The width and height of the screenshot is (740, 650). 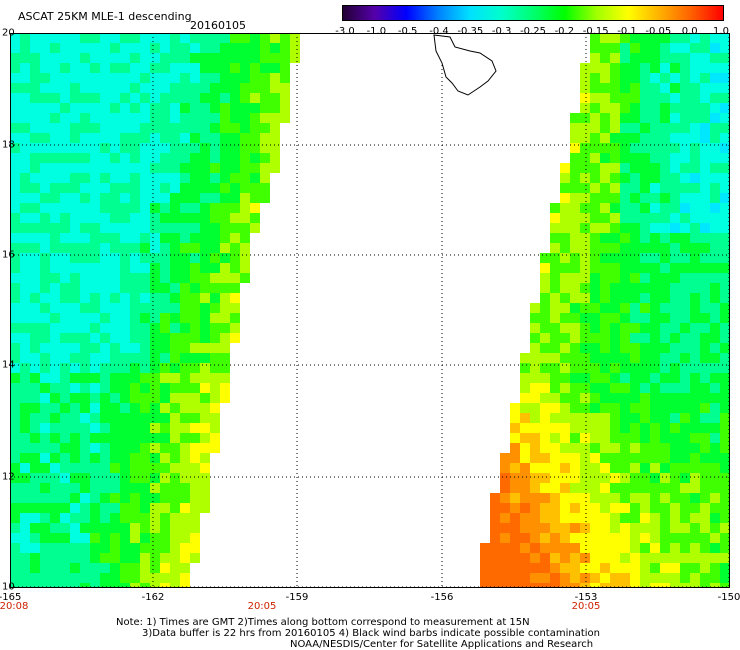 I want to click on longitude-label: -165, so click(x=11, y=597).